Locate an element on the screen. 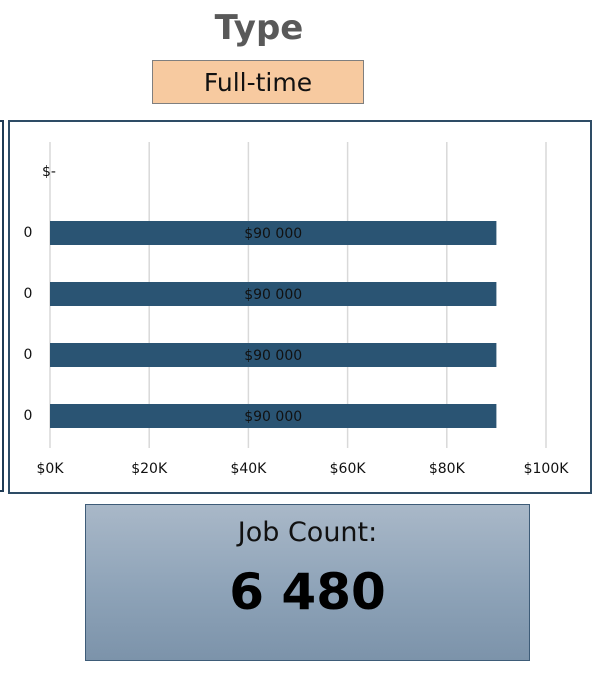 This screenshot has width=606, height=676. job-count-label: Job Count: is located at coordinates (307, 532).